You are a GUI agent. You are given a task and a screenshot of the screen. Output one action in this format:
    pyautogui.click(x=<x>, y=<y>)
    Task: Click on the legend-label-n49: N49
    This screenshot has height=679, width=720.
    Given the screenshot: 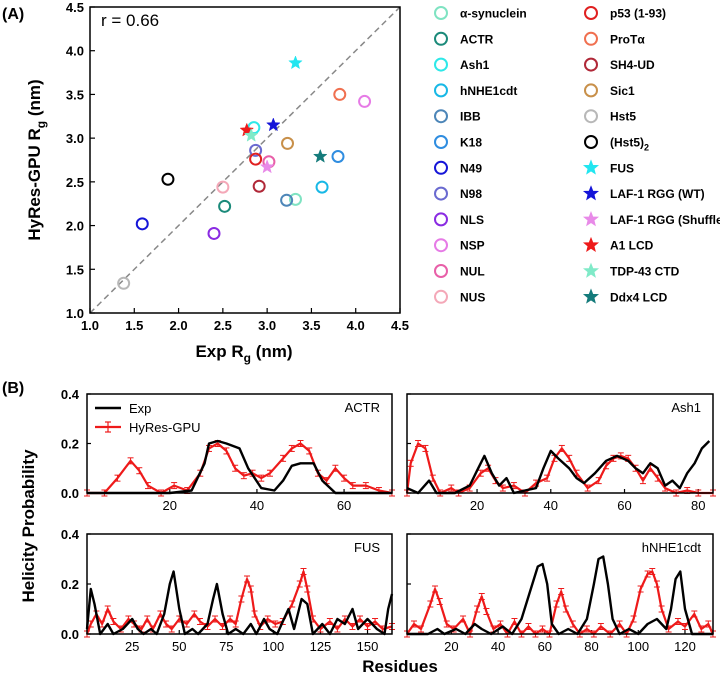 What is the action you would take?
    pyautogui.click(x=471, y=168)
    